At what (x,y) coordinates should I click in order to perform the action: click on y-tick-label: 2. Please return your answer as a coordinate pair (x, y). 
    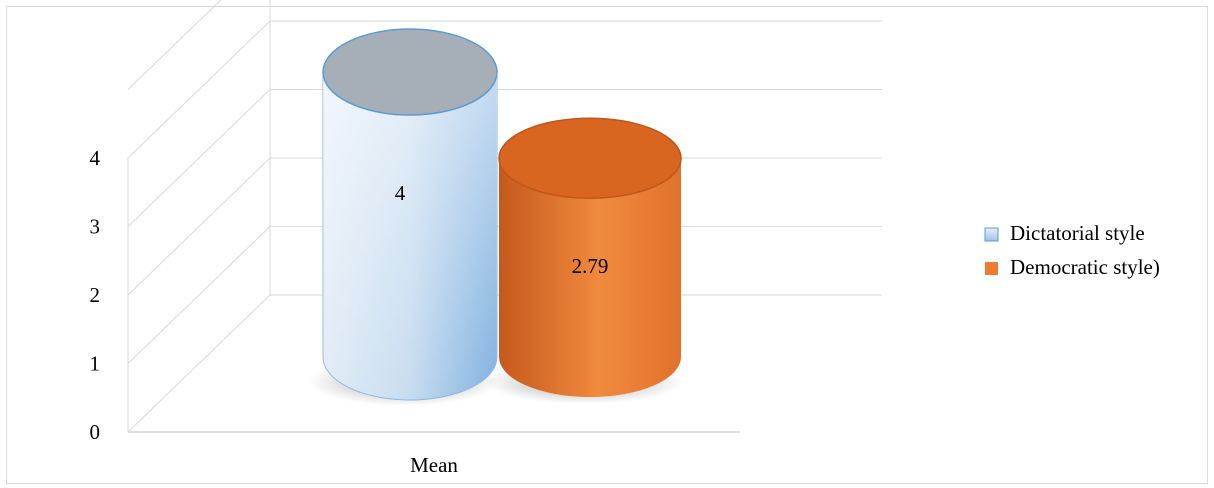
    Looking at the image, I should click on (95, 295).